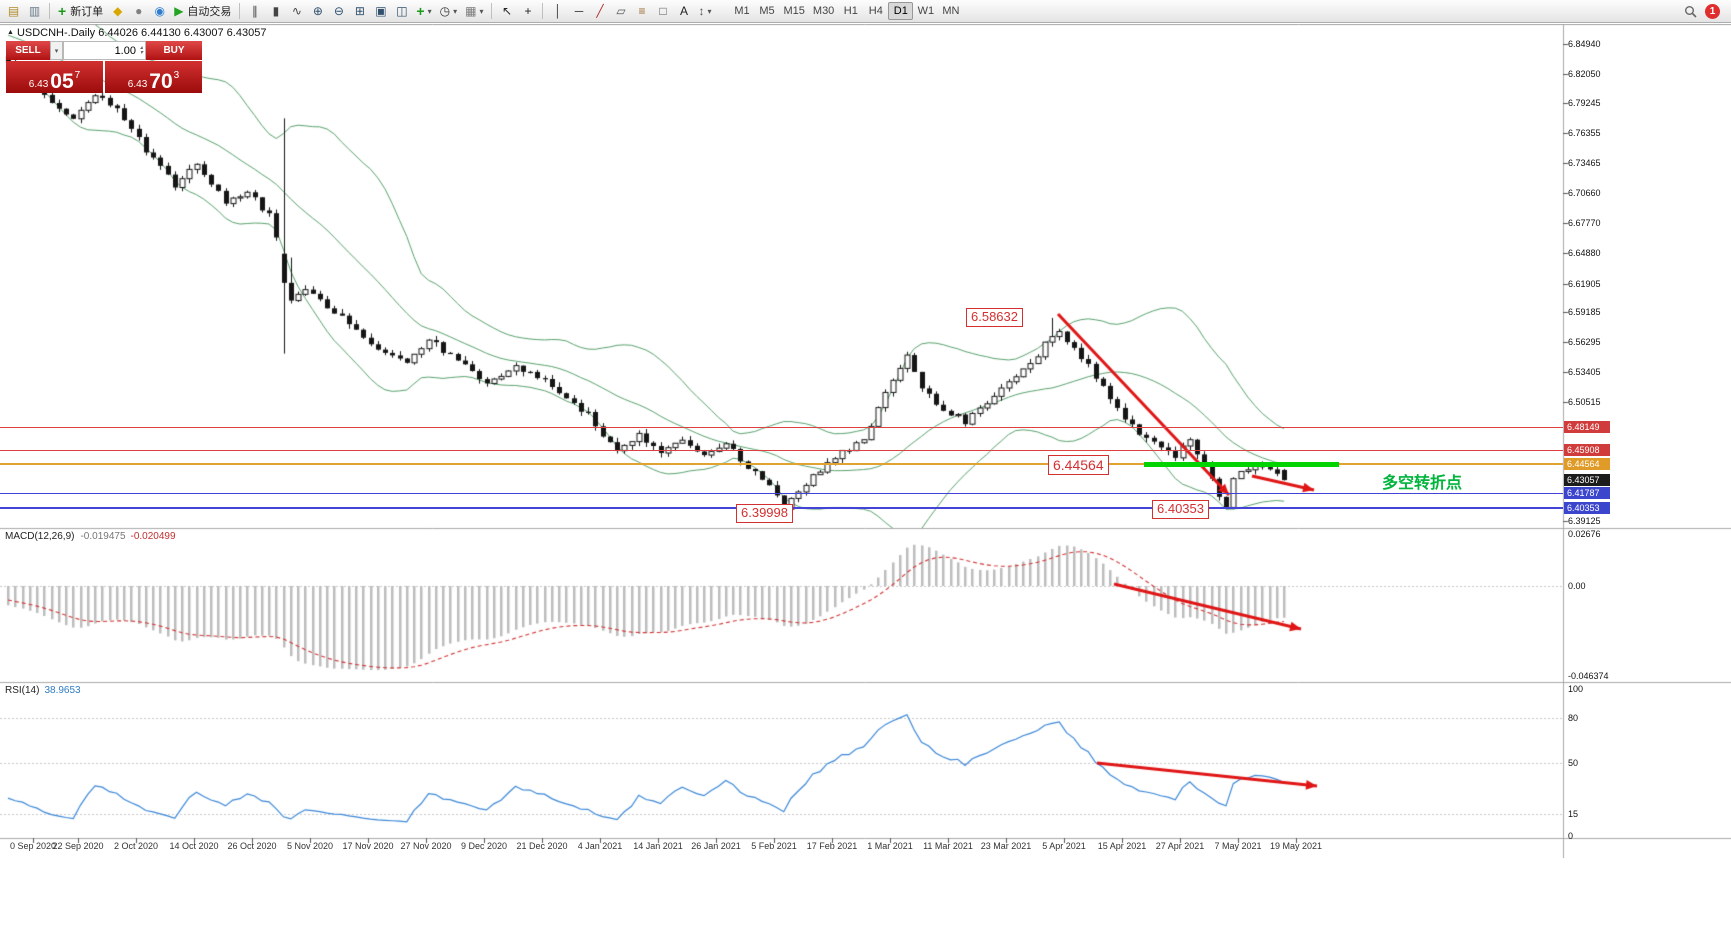 The height and width of the screenshot is (944, 1731). I want to click on macd-label: MACD(12,26,9), so click(40, 536).